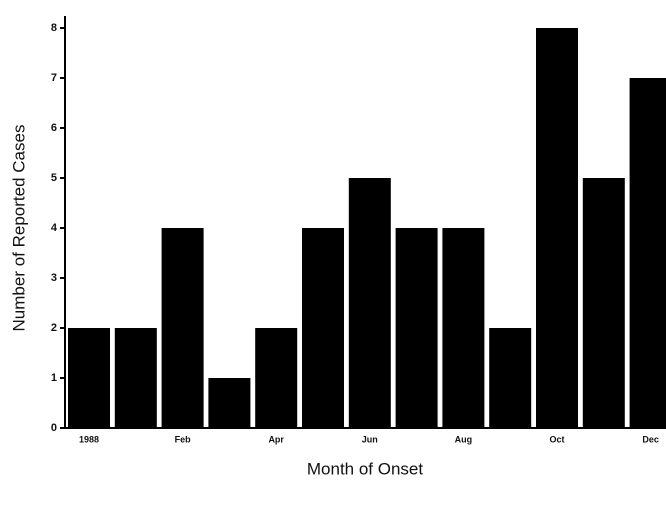 The height and width of the screenshot is (509, 666). What do you see at coordinates (89, 439) in the screenshot?
I see `x-tick-label: 1988` at bounding box center [89, 439].